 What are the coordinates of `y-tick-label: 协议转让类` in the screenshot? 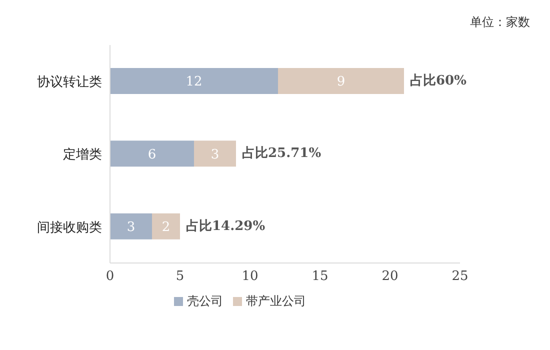 It's located at (69, 82).